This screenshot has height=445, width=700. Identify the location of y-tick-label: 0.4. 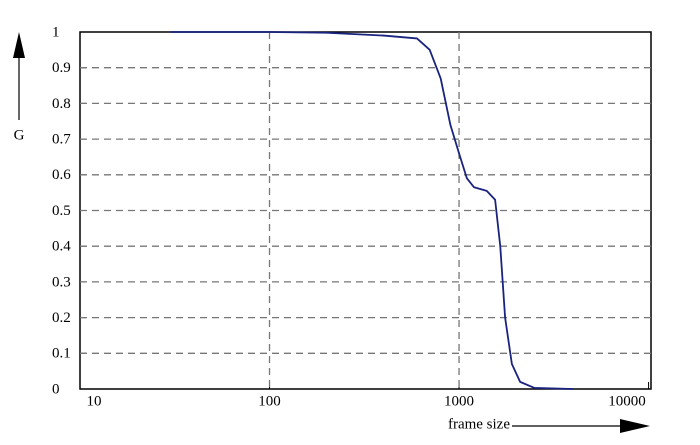
(61, 247).